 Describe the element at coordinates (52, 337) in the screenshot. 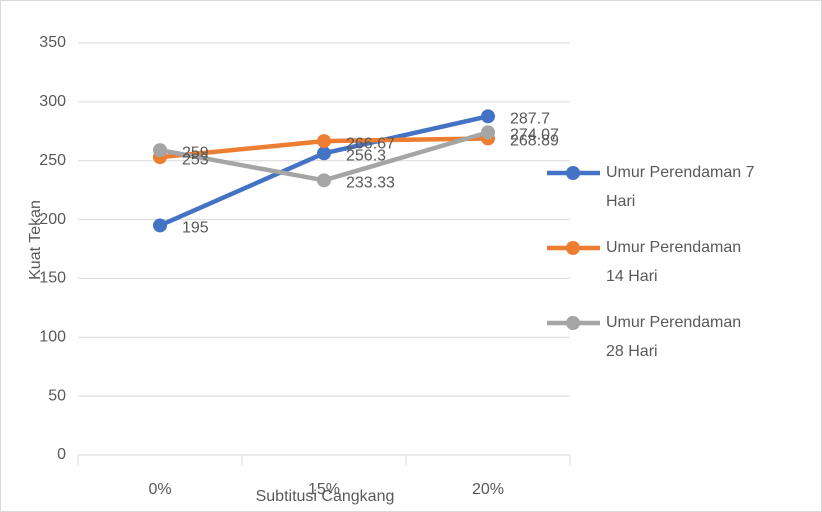

I see `y-tick-label: 100` at that location.